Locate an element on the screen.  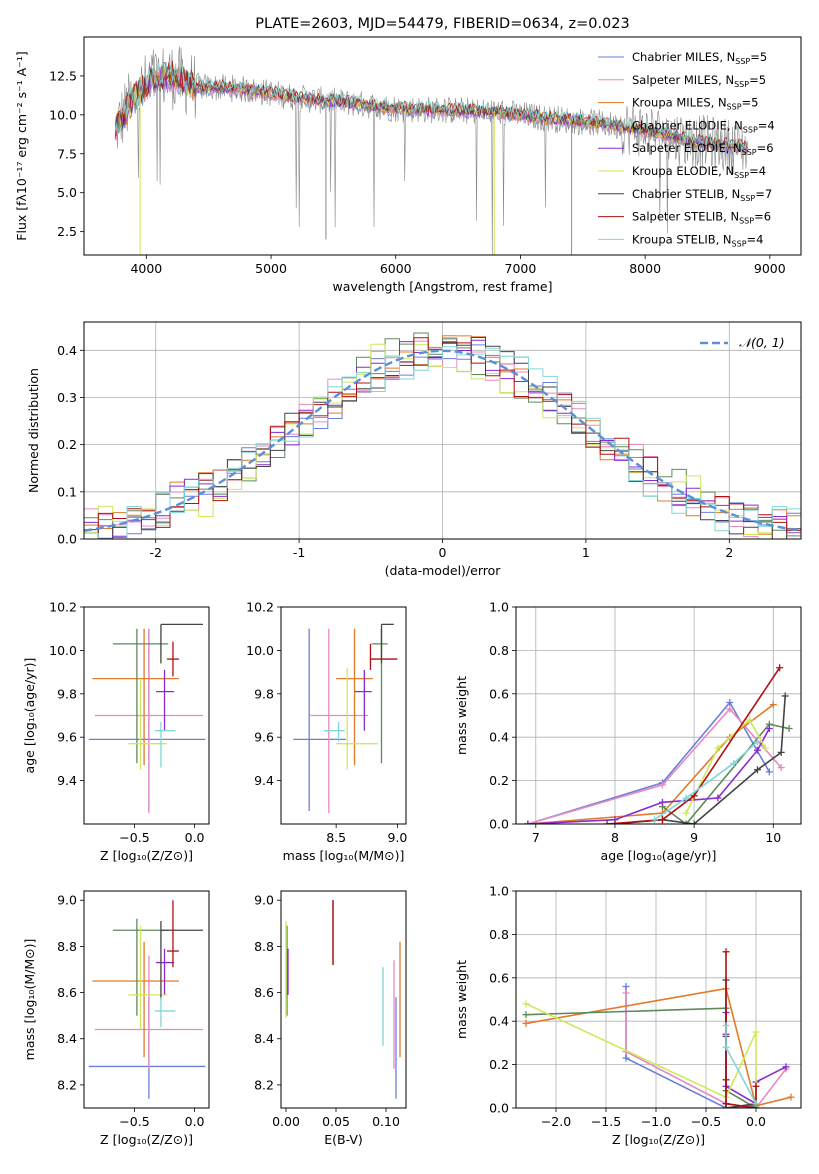
legend-label: Kroupa STELIB, N is located at coordinates (682, 239).